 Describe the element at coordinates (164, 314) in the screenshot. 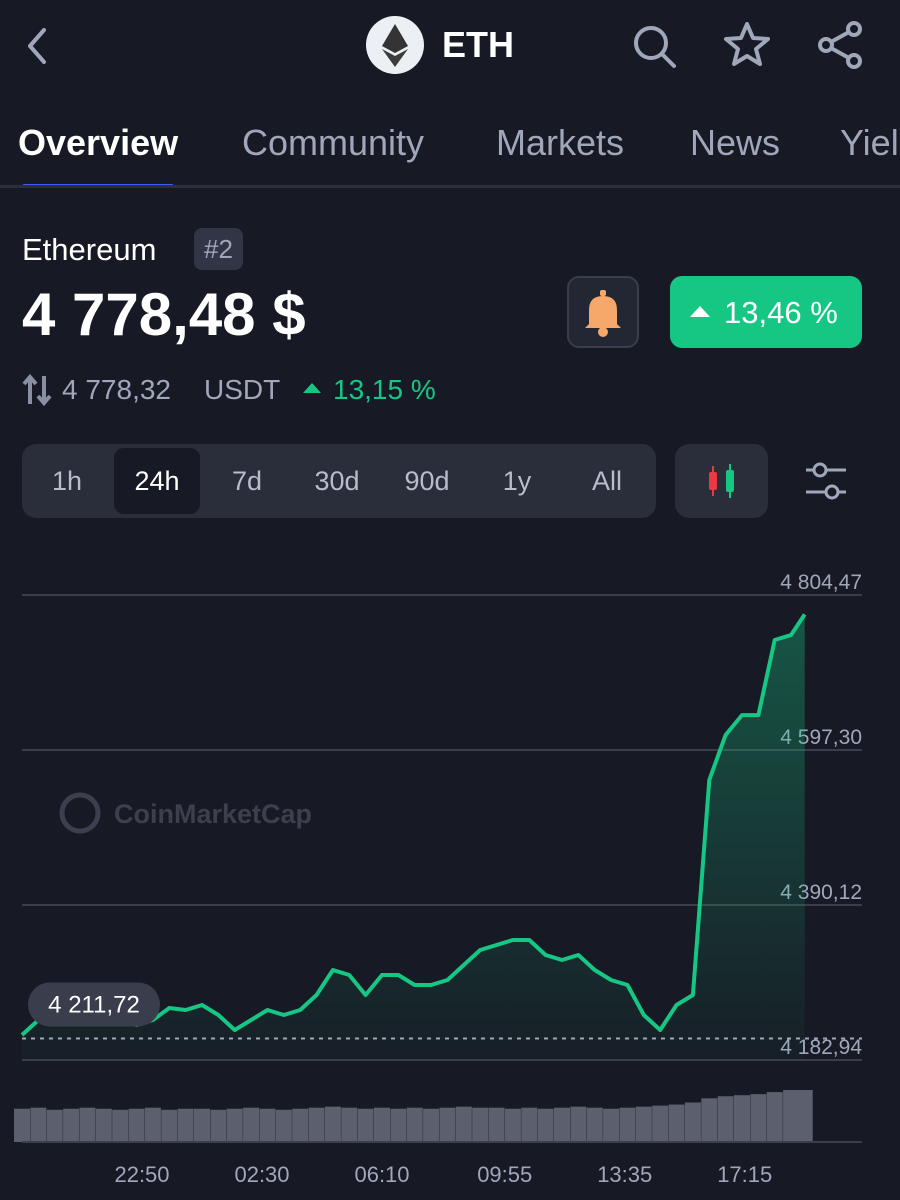

I see `price: 4 778,48 $` at that location.